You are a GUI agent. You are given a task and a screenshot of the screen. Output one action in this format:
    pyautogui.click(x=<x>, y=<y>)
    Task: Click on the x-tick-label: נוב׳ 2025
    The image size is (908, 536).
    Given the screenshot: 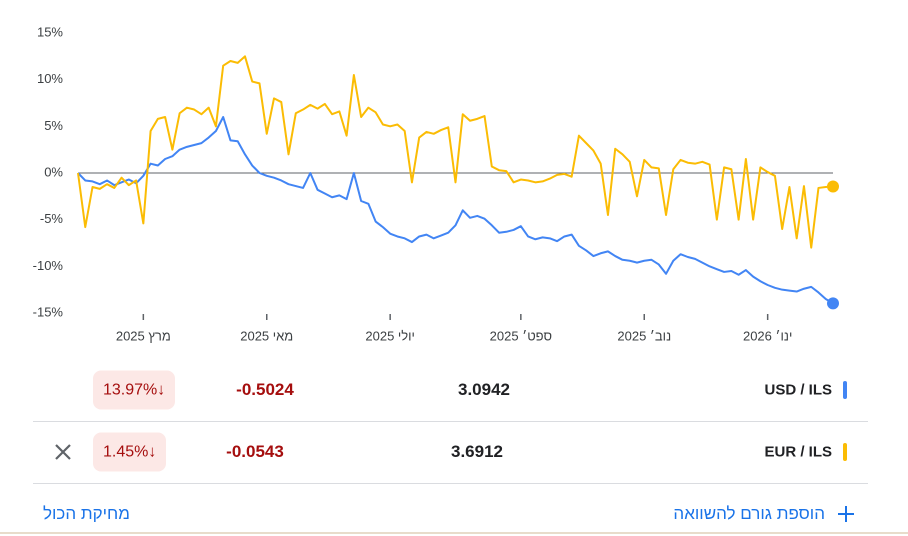 What is the action you would take?
    pyautogui.click(x=644, y=335)
    